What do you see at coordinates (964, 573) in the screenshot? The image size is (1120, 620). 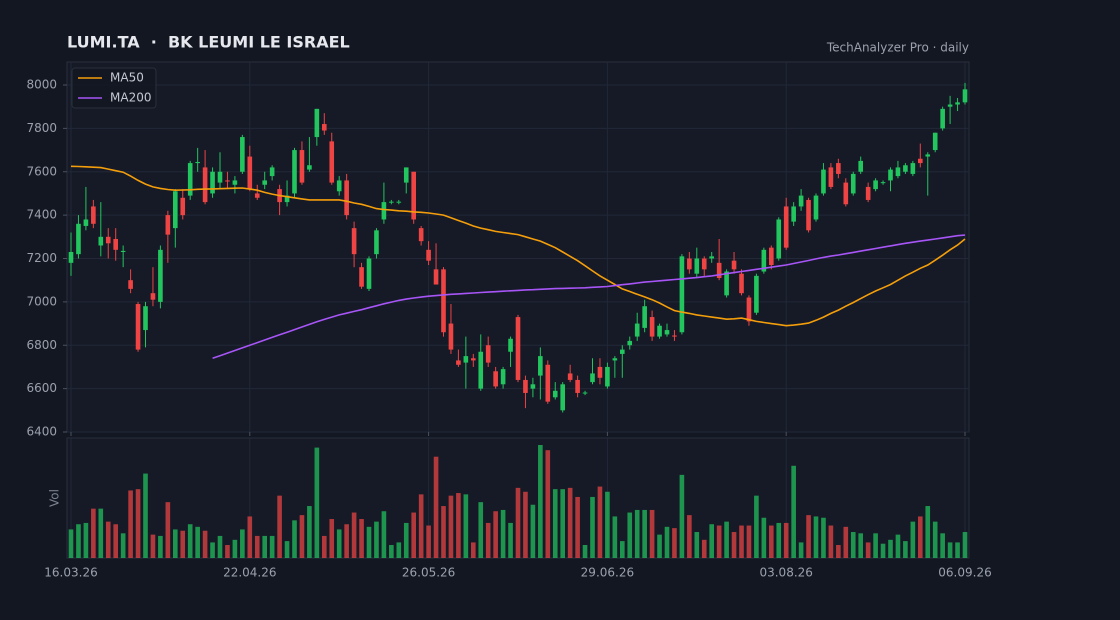 I see `x-tick-label: 06.09.26` at bounding box center [964, 573].